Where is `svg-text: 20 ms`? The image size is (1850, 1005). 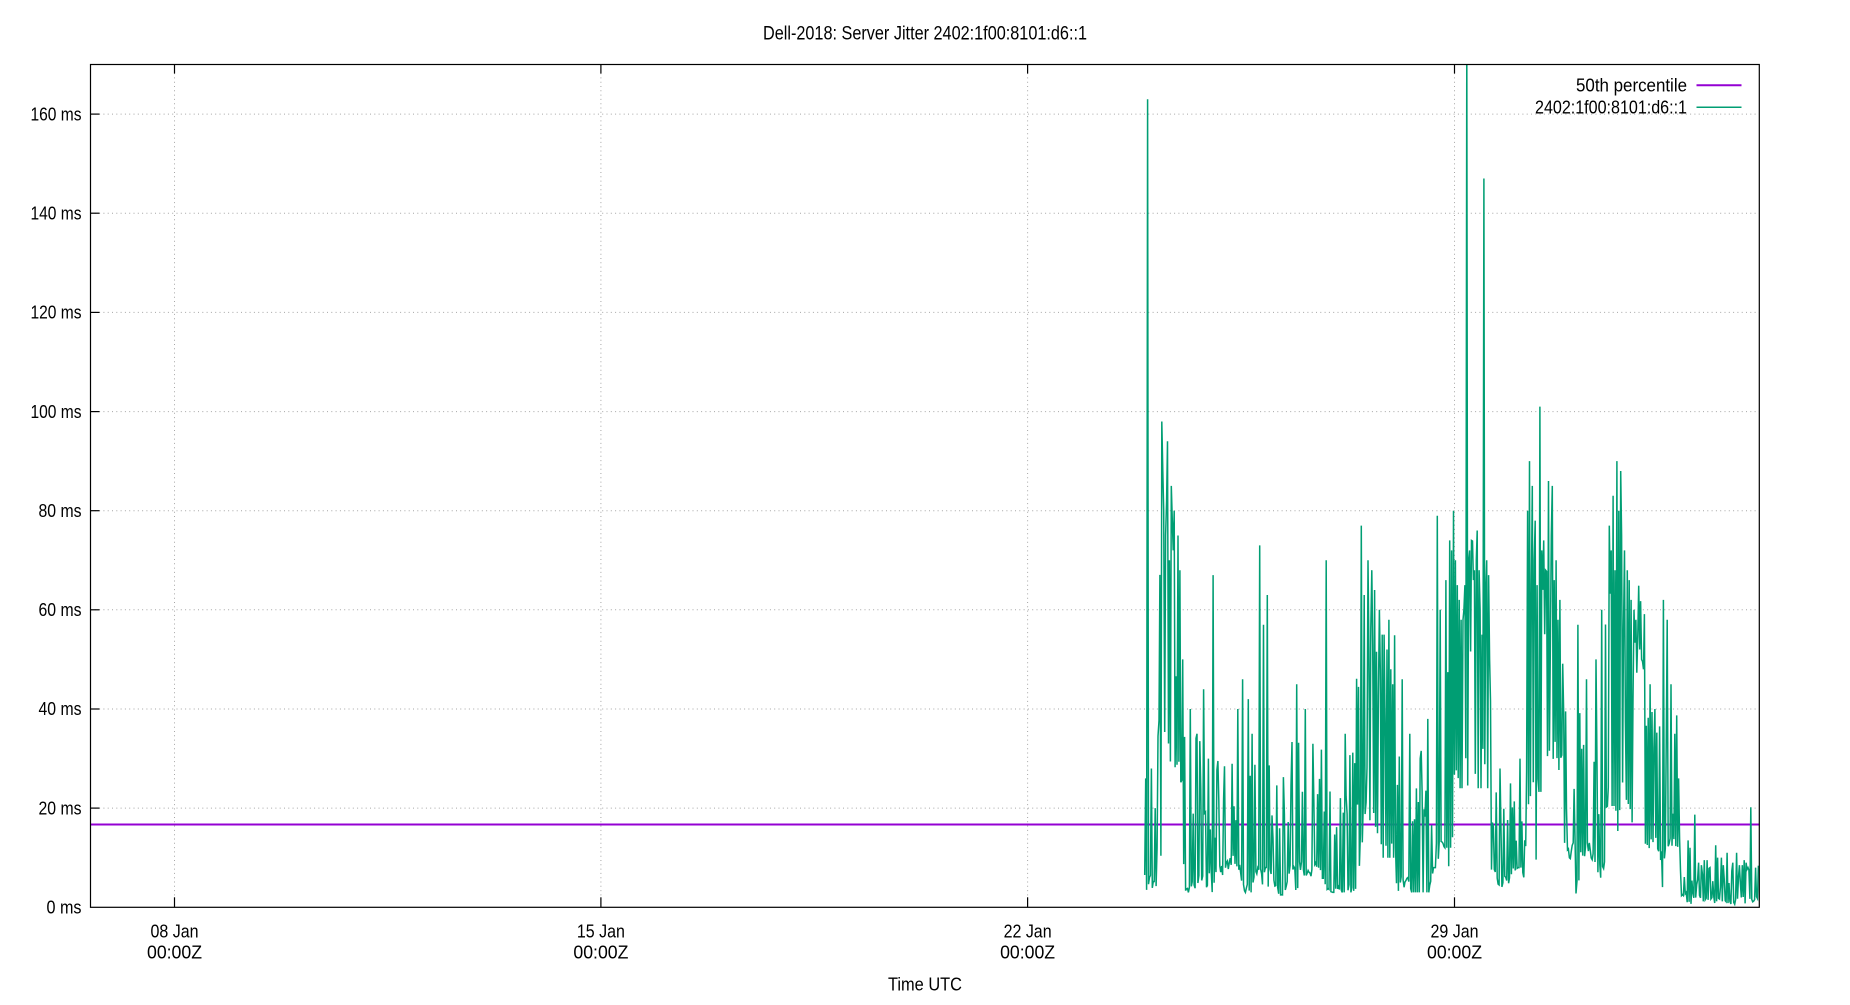 svg-text: 20 ms is located at coordinates (60, 808).